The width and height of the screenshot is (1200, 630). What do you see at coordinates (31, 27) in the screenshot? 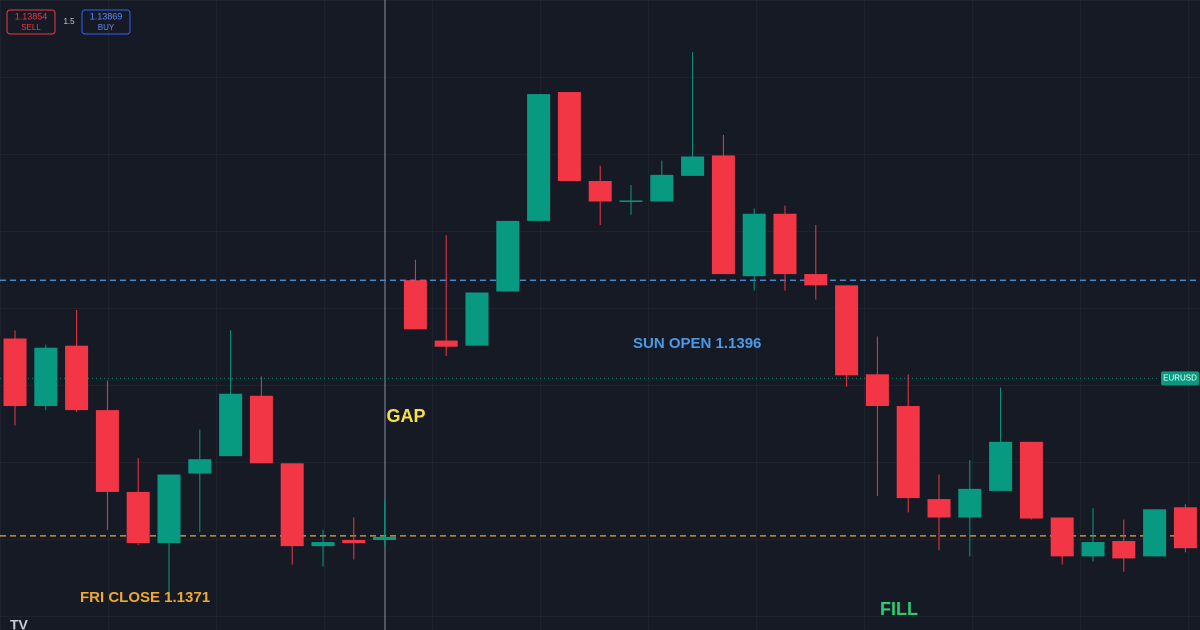
I see `sell-label: SELL` at bounding box center [31, 27].